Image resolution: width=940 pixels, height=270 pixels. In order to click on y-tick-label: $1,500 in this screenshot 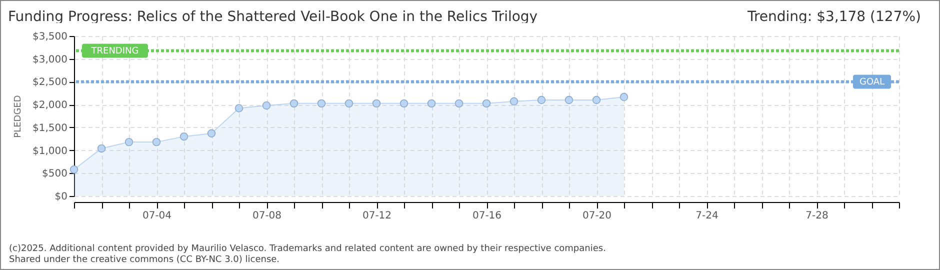, I will do `click(50, 128)`.